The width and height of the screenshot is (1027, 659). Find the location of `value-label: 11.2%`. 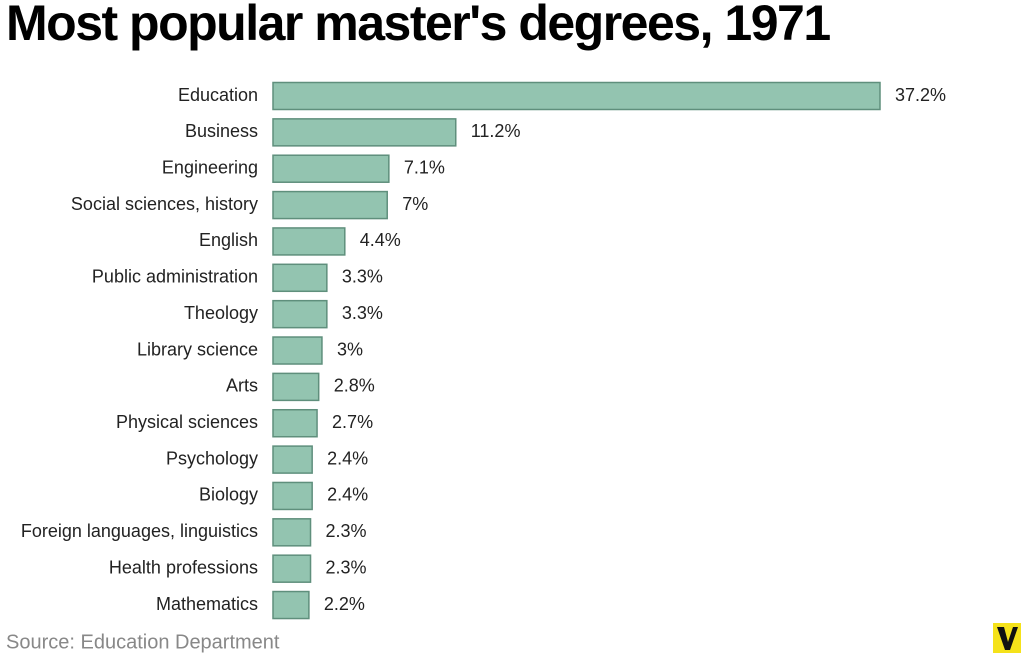

value-label: 11.2% is located at coordinates (496, 131).